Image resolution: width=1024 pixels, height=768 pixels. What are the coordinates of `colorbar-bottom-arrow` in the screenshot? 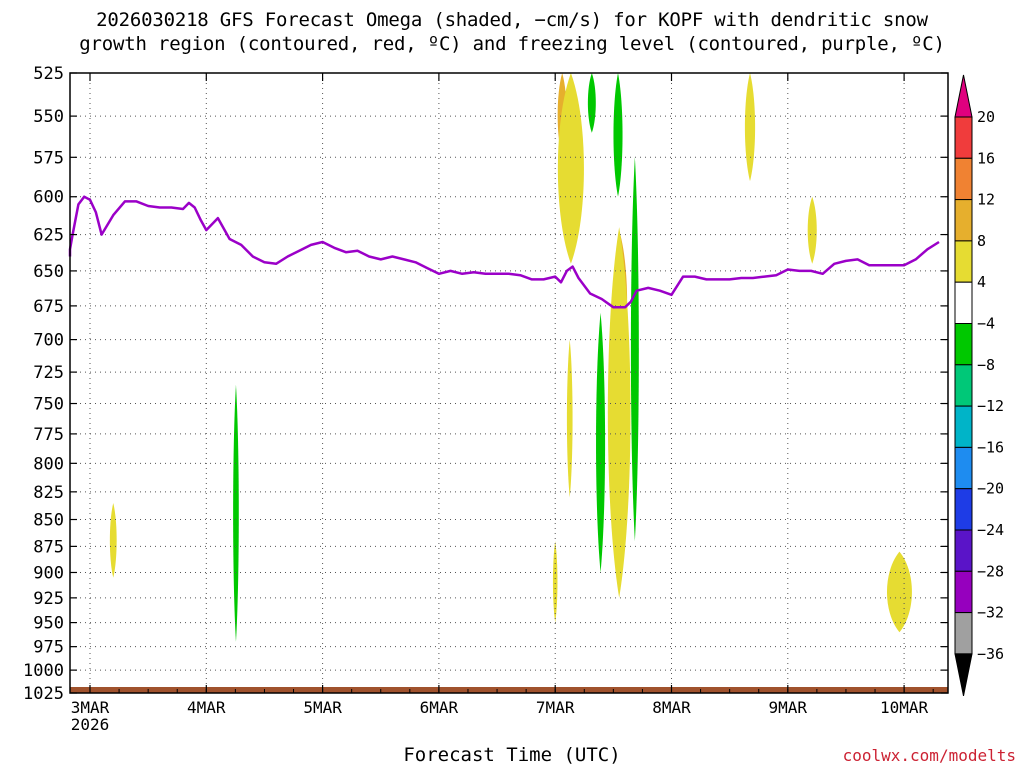 It's located at (963, 674).